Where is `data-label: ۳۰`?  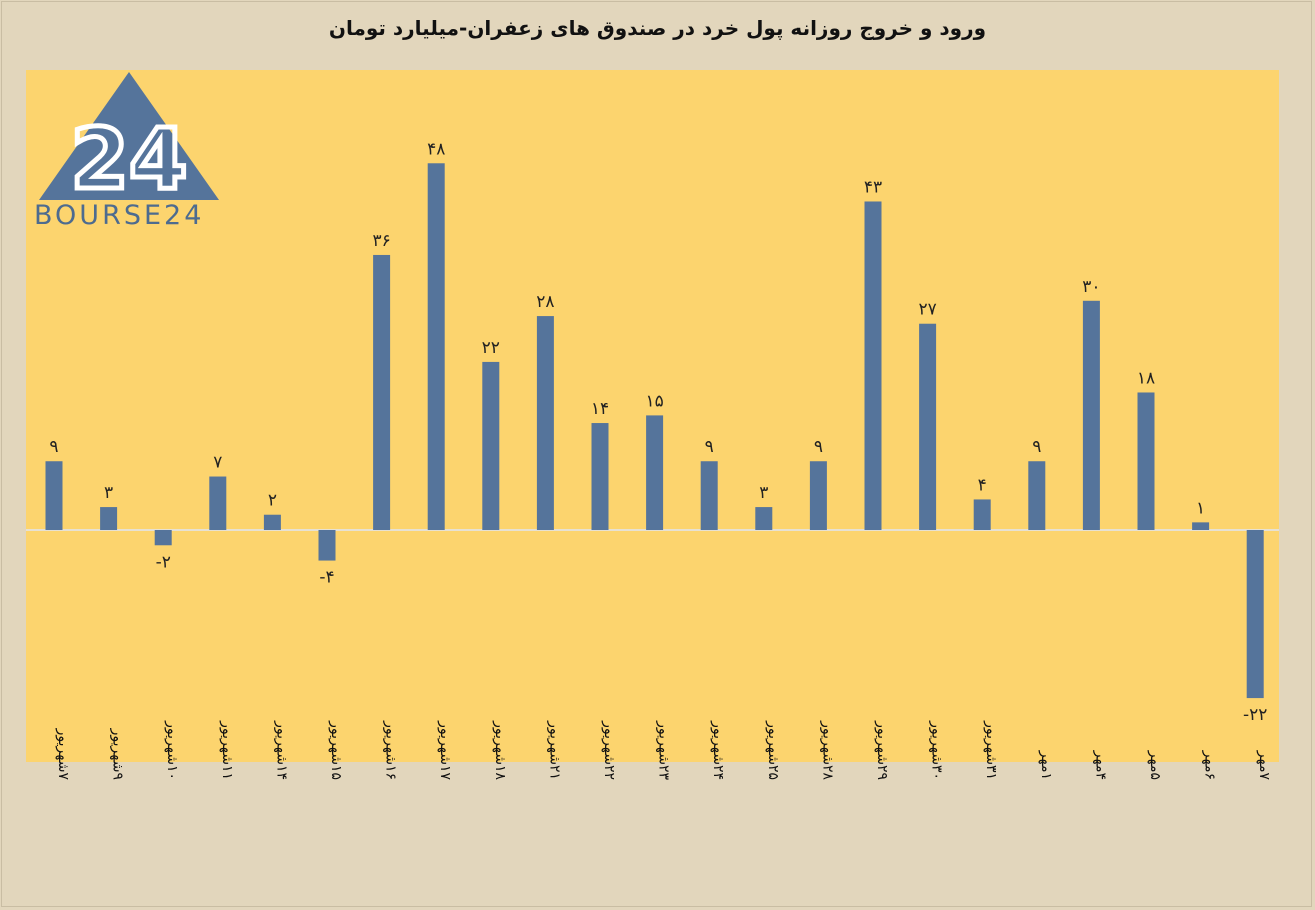 data-label: ۳۰ is located at coordinates (1091, 287).